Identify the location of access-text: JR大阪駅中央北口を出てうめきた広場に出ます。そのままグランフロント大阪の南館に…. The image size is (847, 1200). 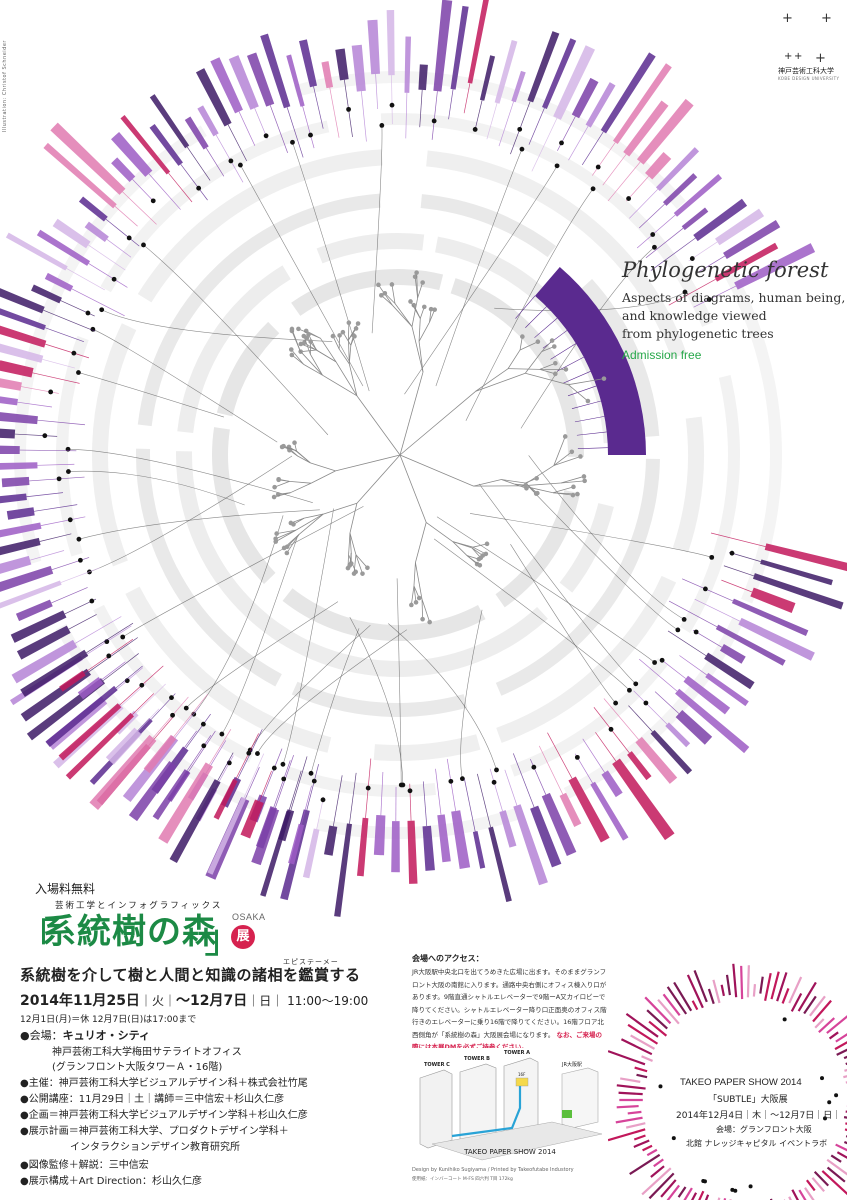
(509, 1003).